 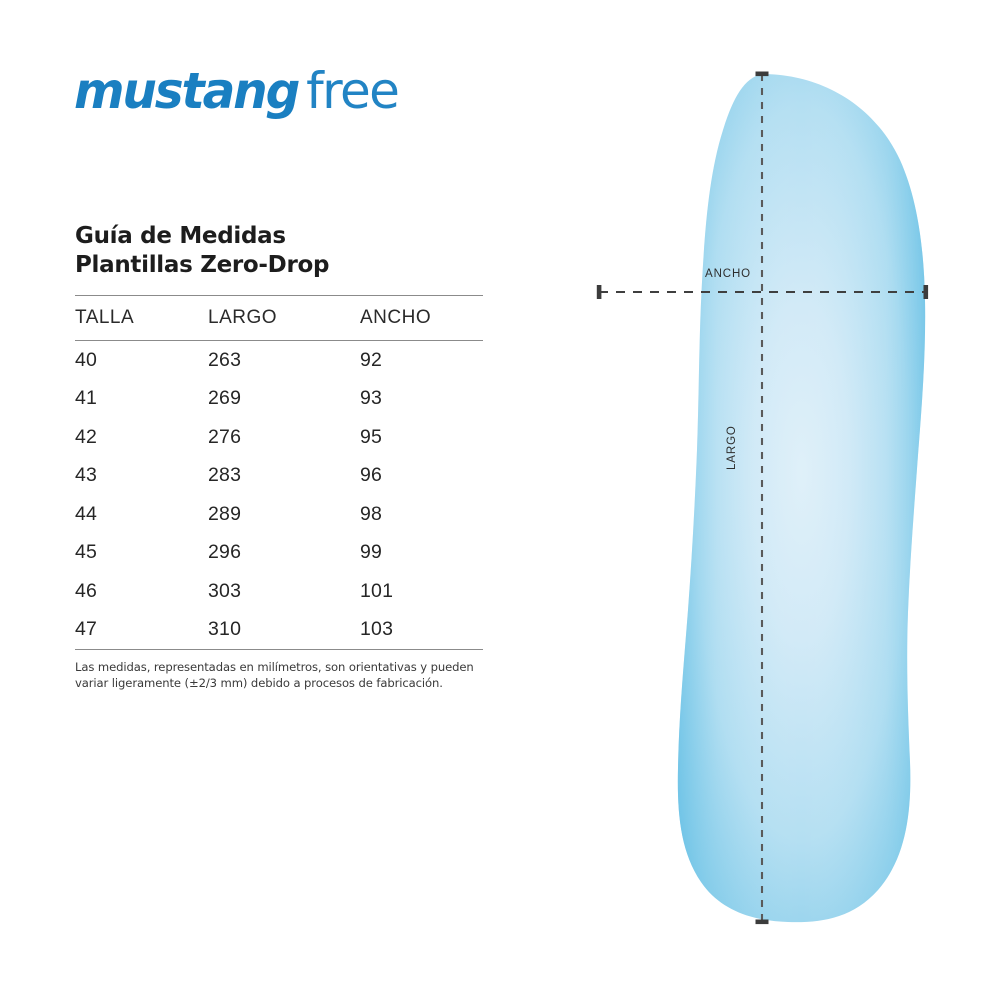 What do you see at coordinates (187, 91) in the screenshot?
I see `brand-logo-mustang: mustang` at bounding box center [187, 91].